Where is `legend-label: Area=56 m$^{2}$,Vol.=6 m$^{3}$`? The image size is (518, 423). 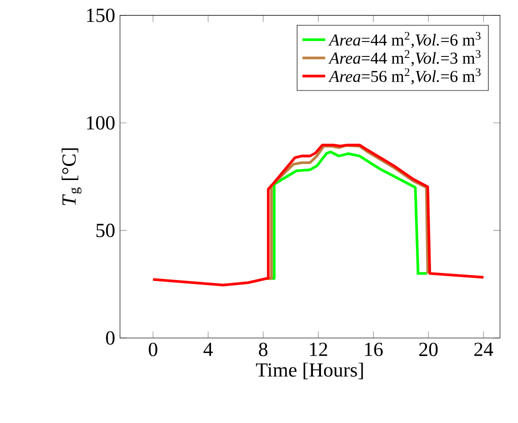 legend-label: Area=56 m$^{2}$,Vol.=6 m$^{3}$ is located at coordinates (404, 76).